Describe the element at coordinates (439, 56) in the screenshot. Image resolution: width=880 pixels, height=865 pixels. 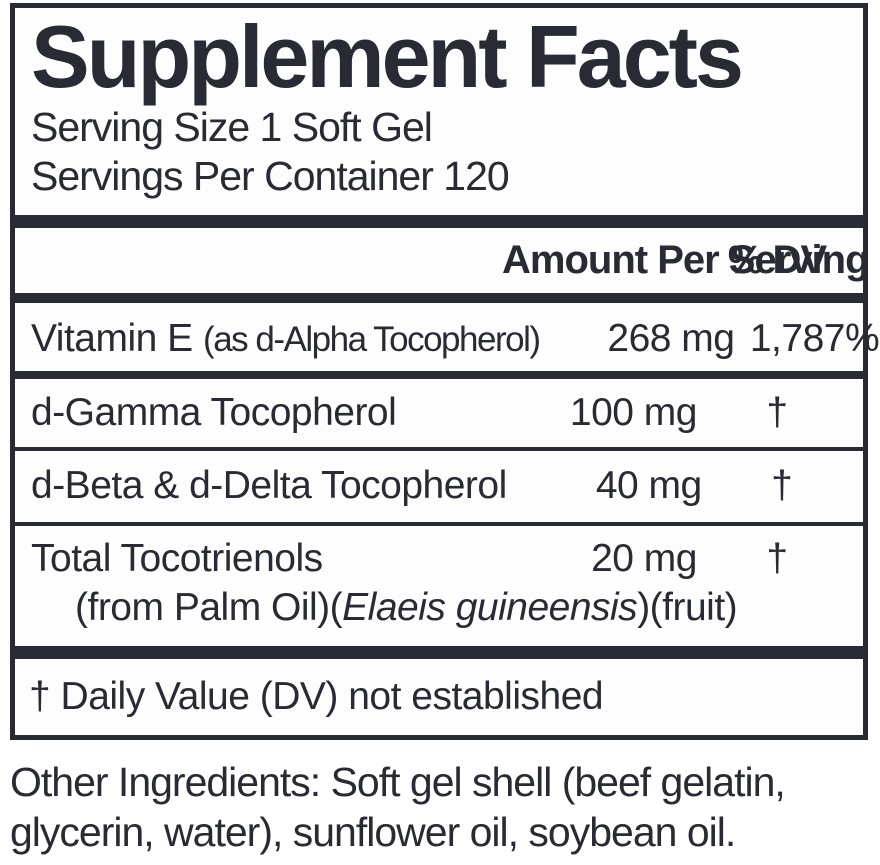
I see `panel-title: Supplement Facts` at that location.